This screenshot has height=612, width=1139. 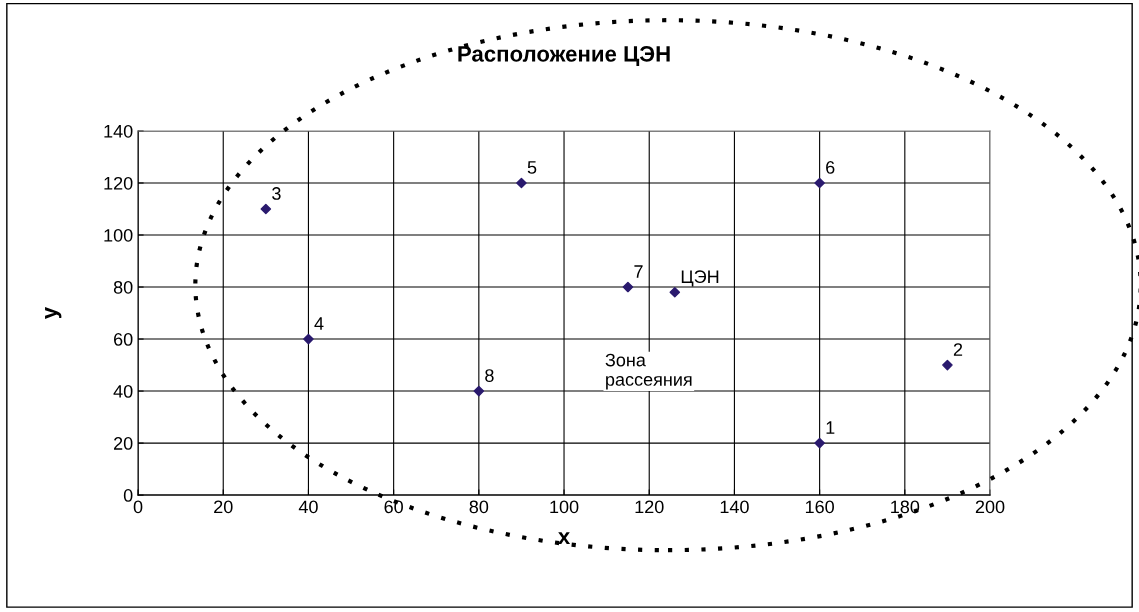 What do you see at coordinates (276, 193) in the screenshot?
I see `annotation: 3` at bounding box center [276, 193].